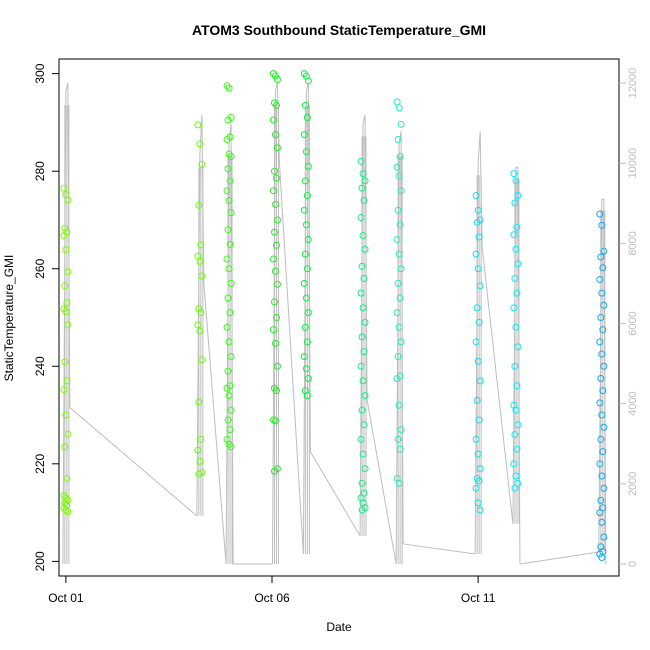  Describe the element at coordinates (40, 366) in the screenshot. I see `y-tick-label-left: 240` at that location.